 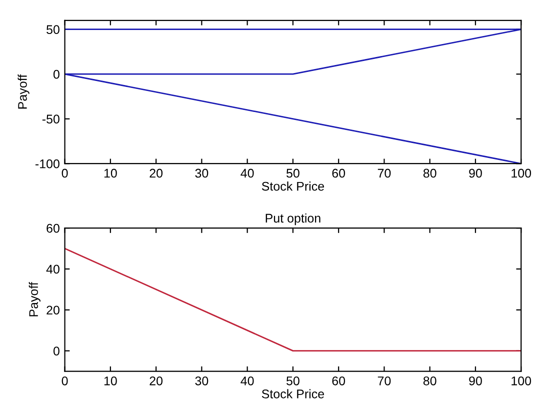 What do you see at coordinates (293, 219) in the screenshot?
I see `chart-title: Put option` at bounding box center [293, 219].